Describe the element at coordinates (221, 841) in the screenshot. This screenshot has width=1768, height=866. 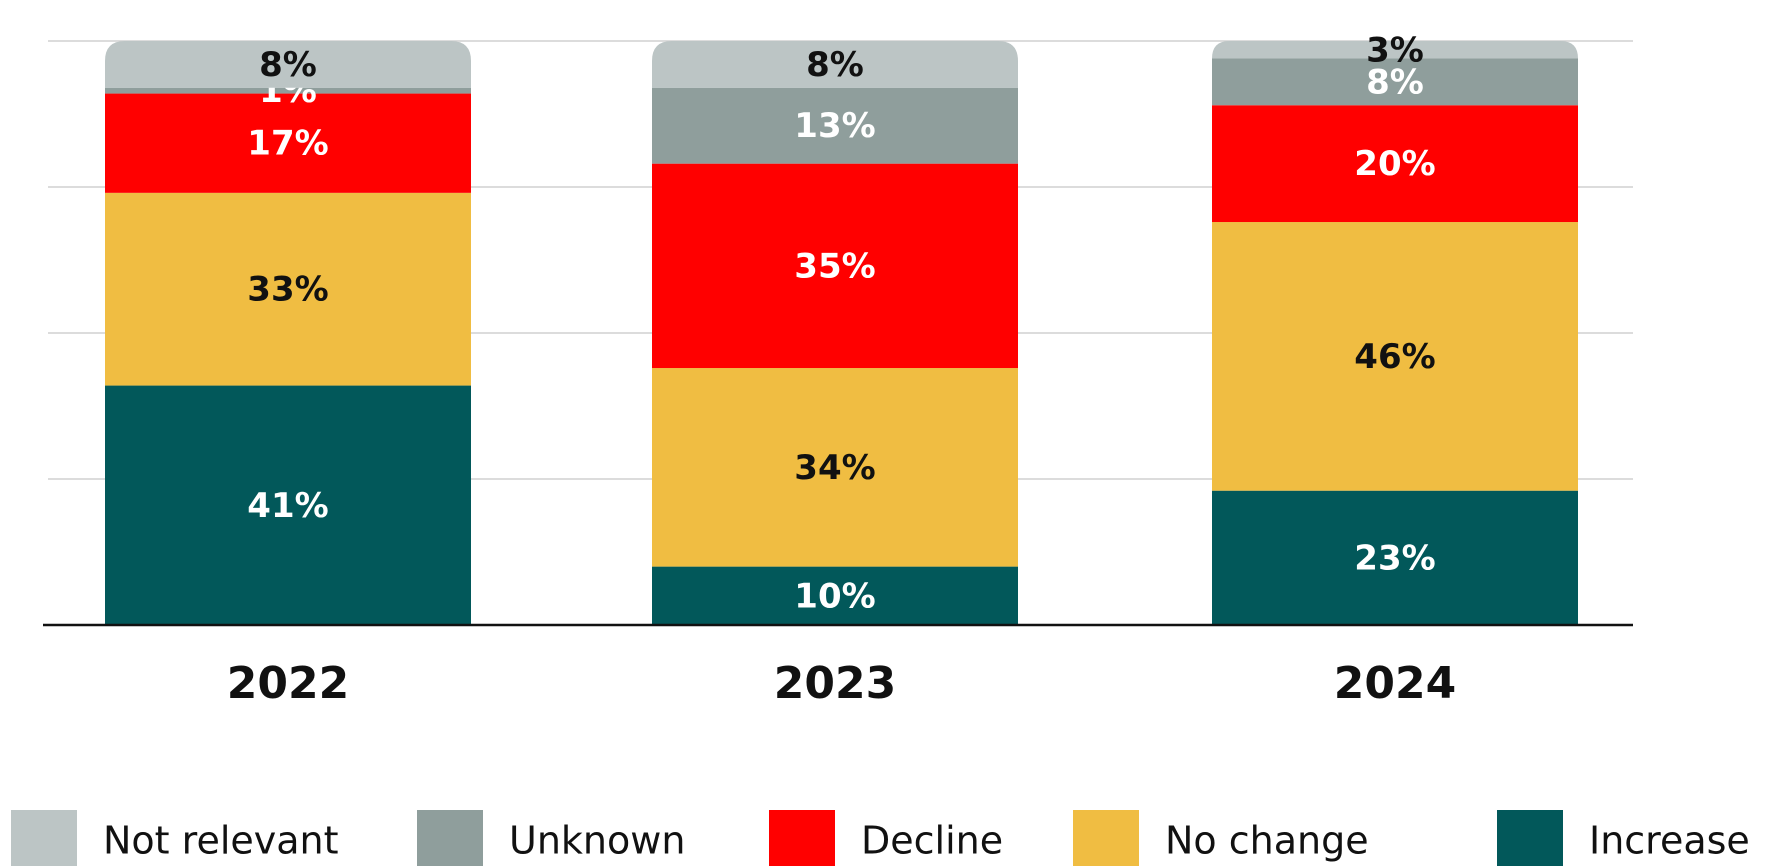
I see `legend-label: Not relevant` at that location.